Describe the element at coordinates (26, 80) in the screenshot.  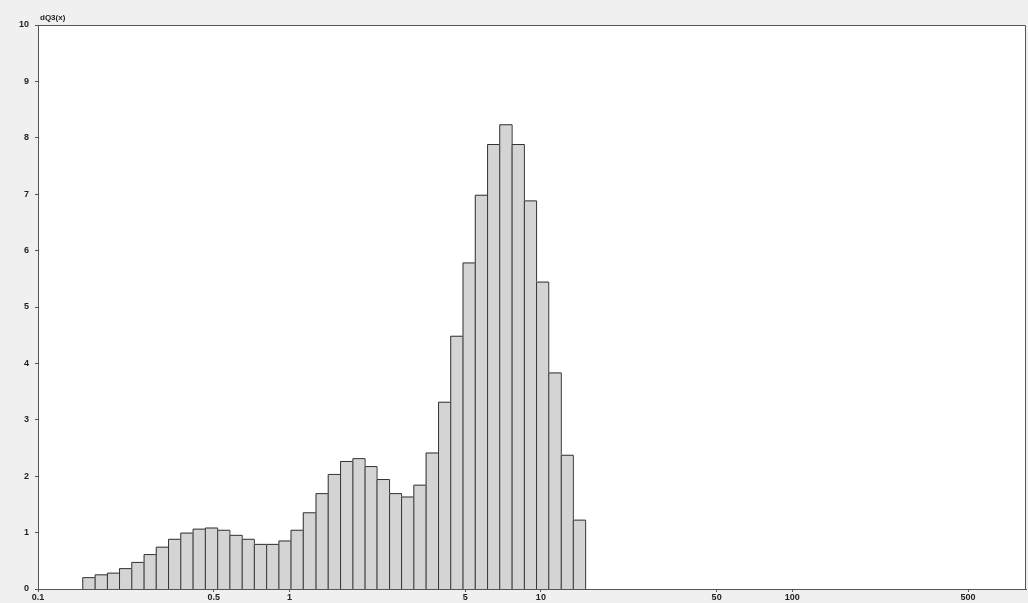
I see `y-tick-label: 9` at that location.